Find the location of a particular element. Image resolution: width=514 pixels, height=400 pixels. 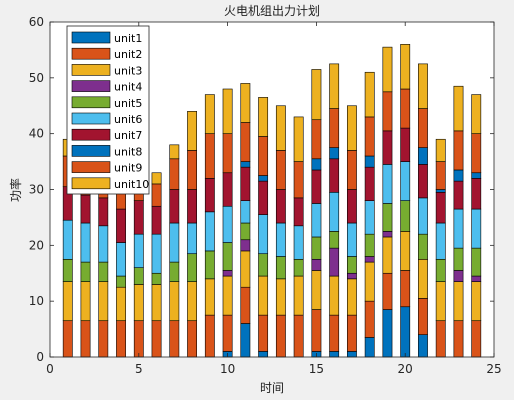

bar-segment-unit6-x13 is located at coordinates (280, 239).